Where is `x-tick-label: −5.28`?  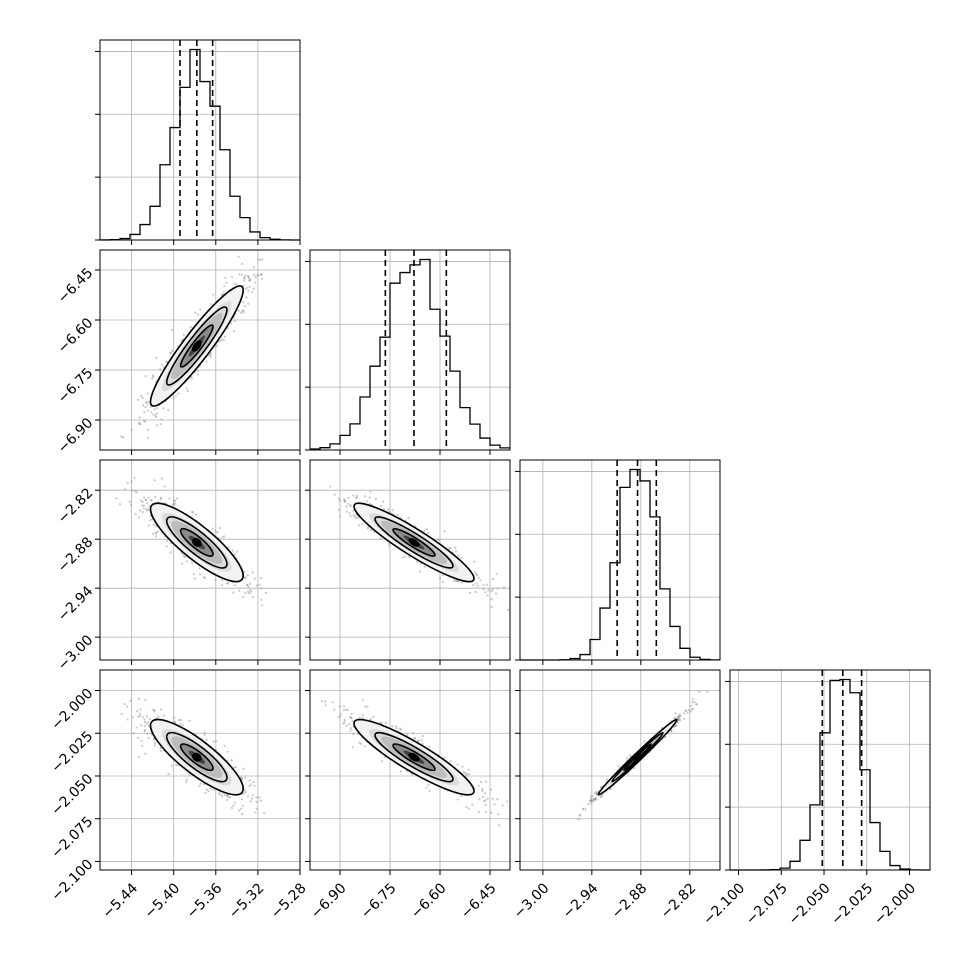 x-tick-label: −5.28 is located at coordinates (289, 901).